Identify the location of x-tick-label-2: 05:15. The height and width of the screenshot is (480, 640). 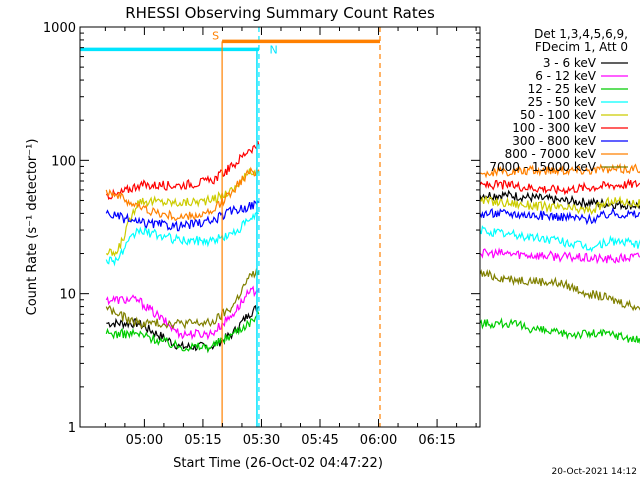
(202, 440).